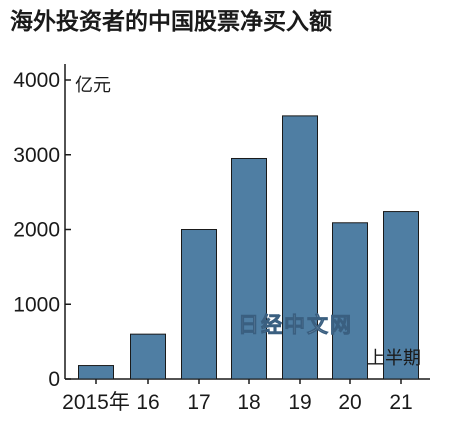 This screenshot has width=450, height=422. What do you see at coordinates (400, 402) in the screenshot?
I see `x-tick-label: 21` at bounding box center [400, 402].